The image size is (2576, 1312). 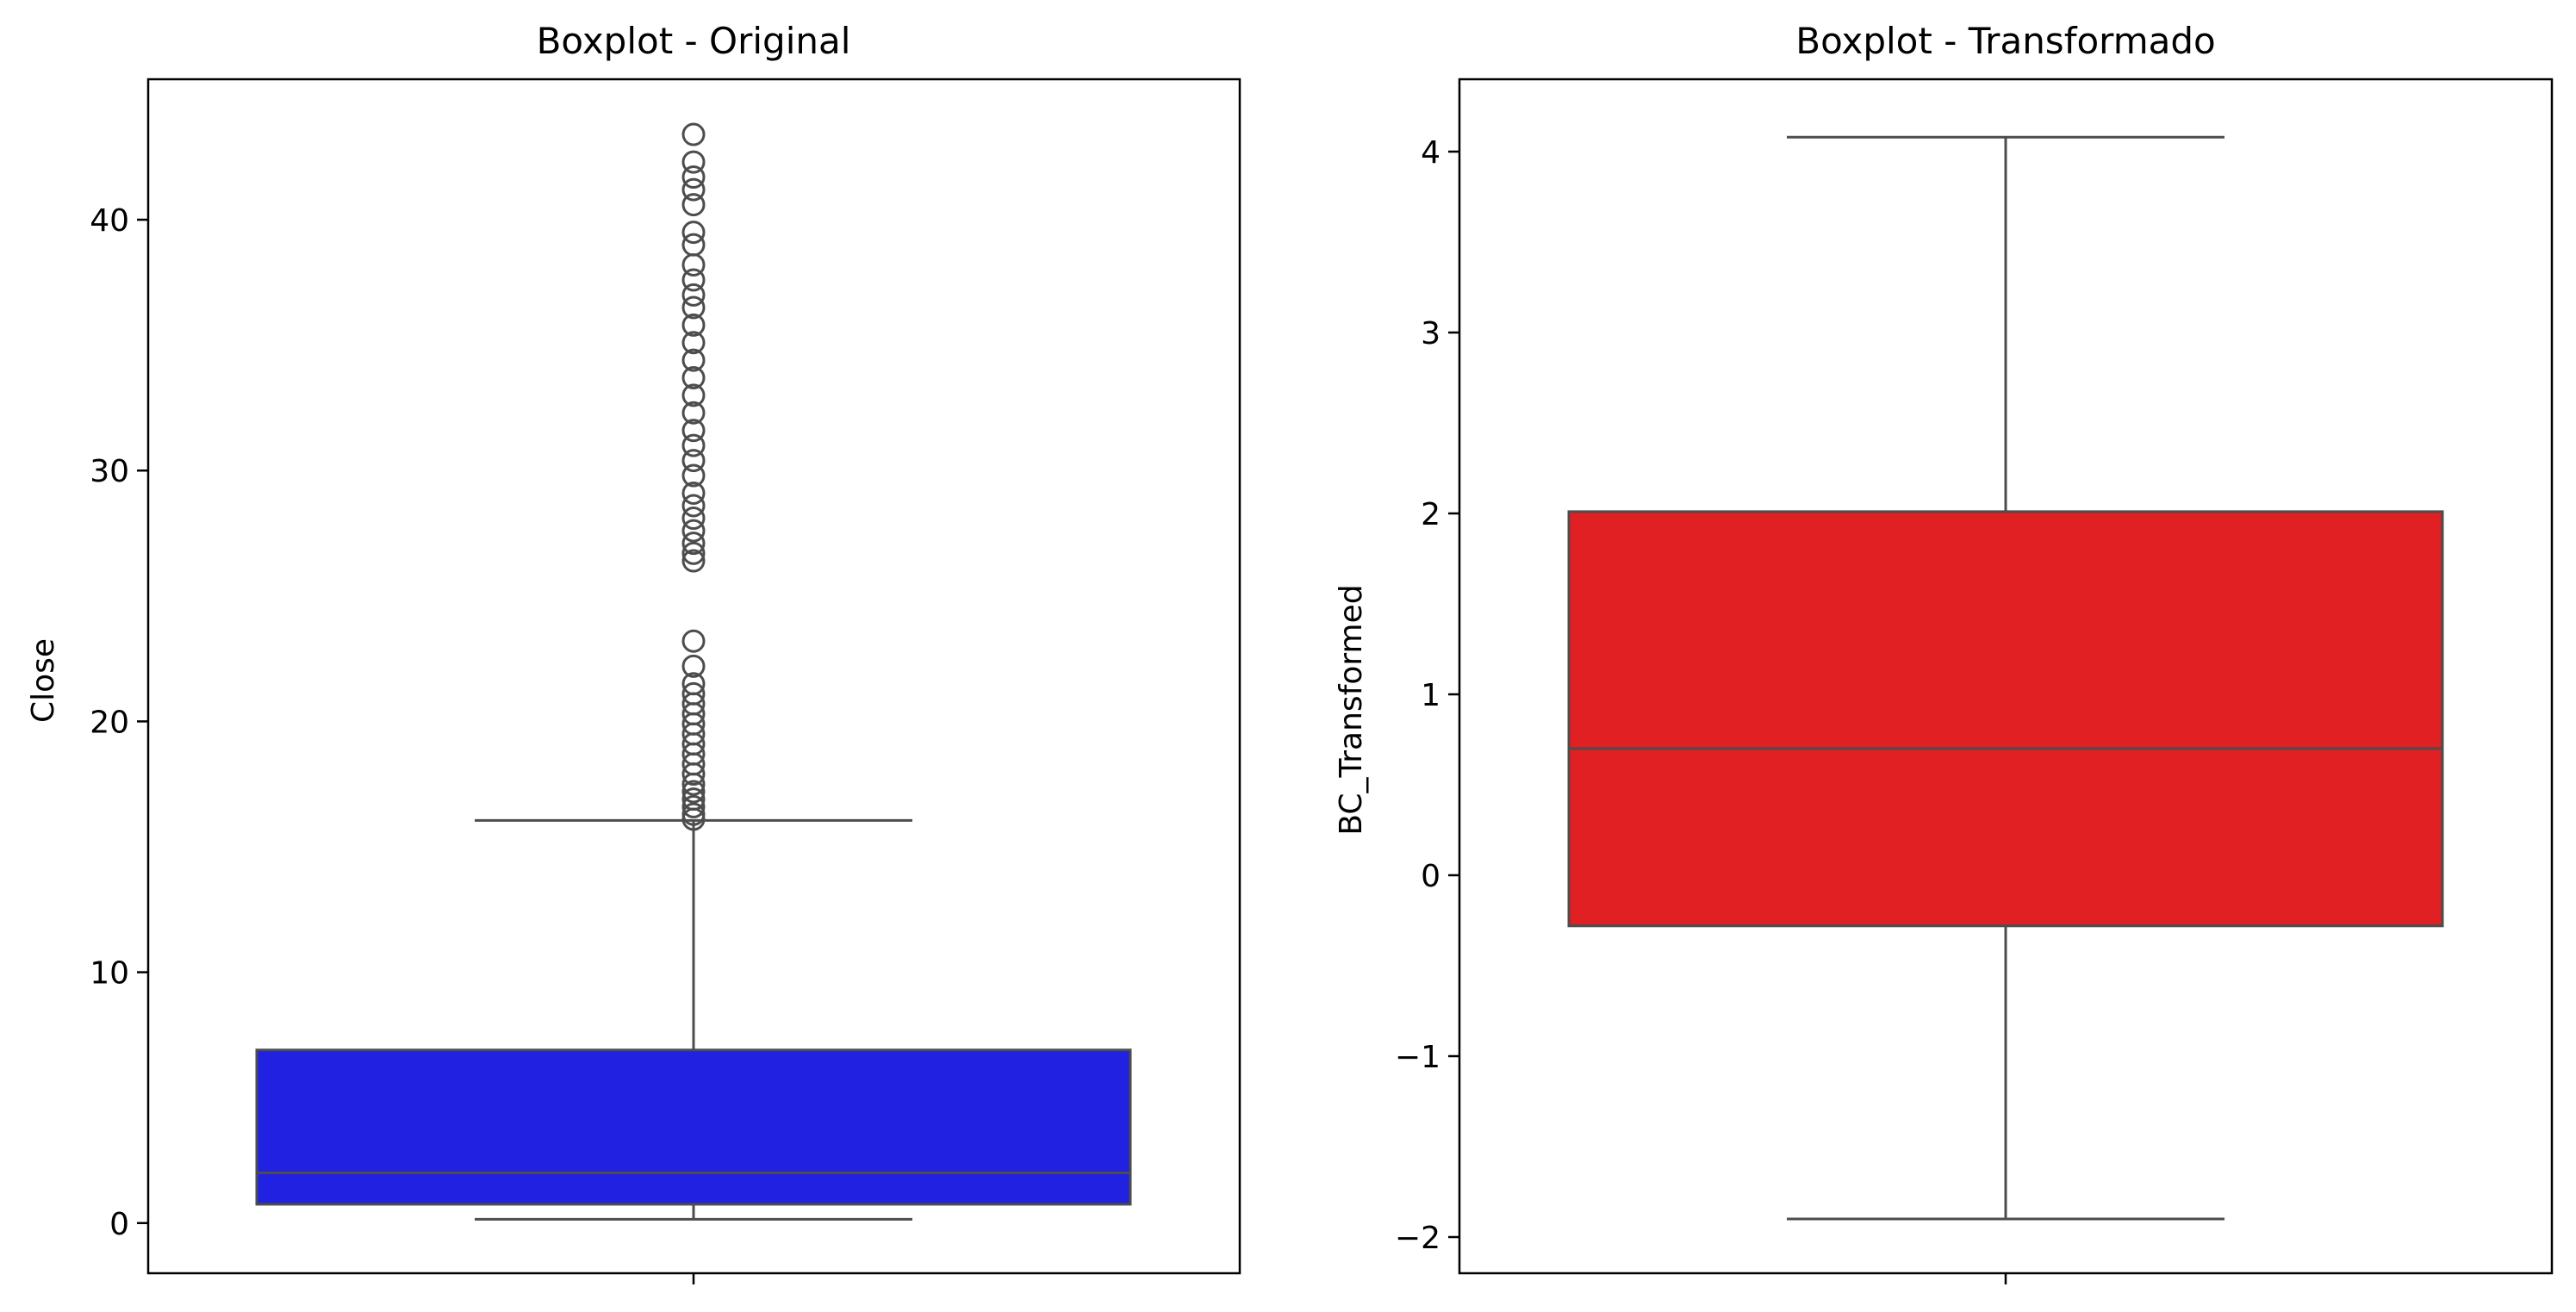 I want to click on y-tick-label: 4, so click(x=1431, y=153).